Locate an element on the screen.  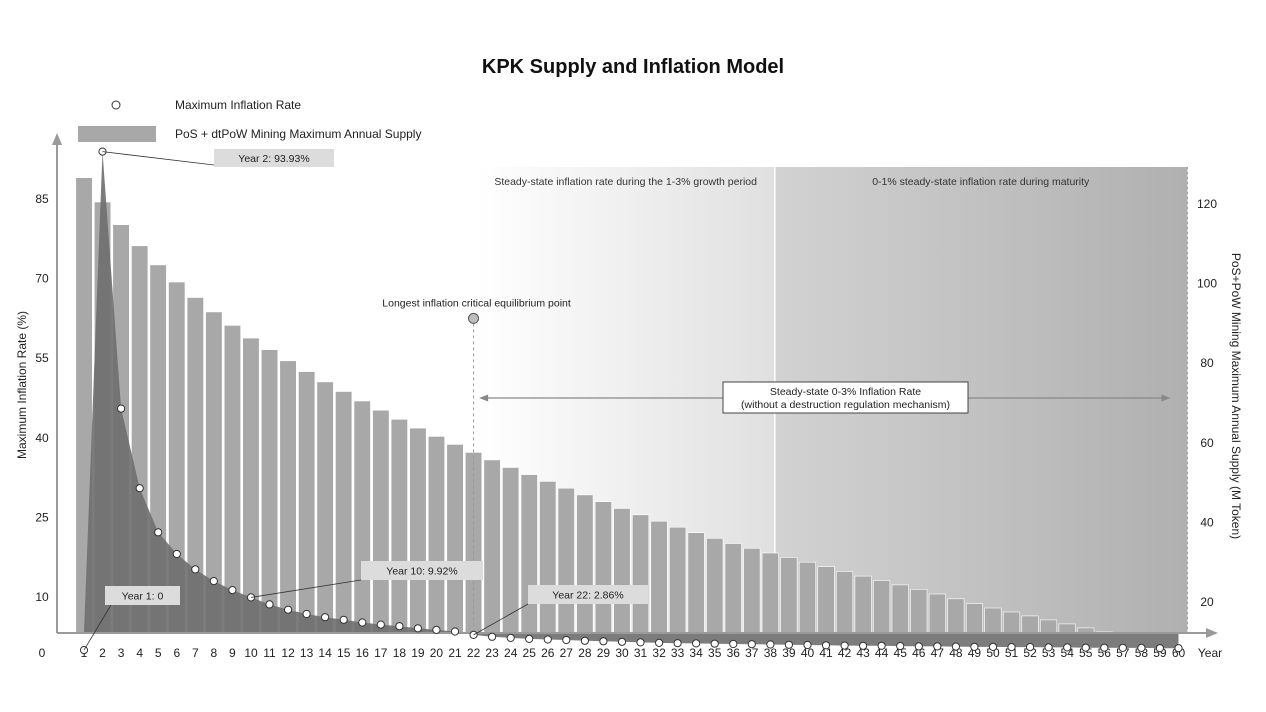
x-tick-5: 5 is located at coordinates (158, 653).